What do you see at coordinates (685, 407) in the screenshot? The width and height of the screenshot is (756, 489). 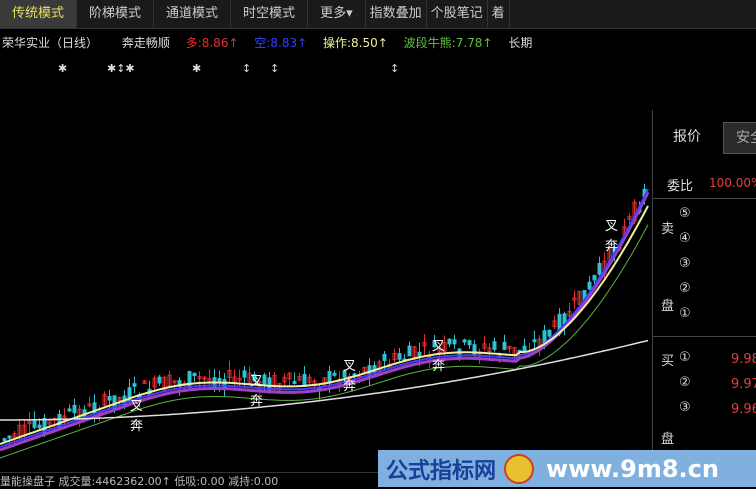 I see `buy-level-3: ③` at bounding box center [685, 407].